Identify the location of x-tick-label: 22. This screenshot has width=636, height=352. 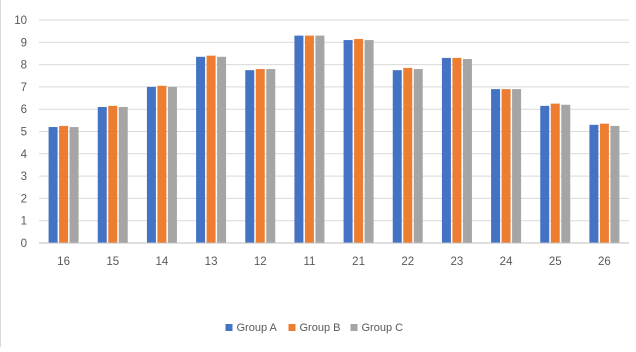
(407, 262).